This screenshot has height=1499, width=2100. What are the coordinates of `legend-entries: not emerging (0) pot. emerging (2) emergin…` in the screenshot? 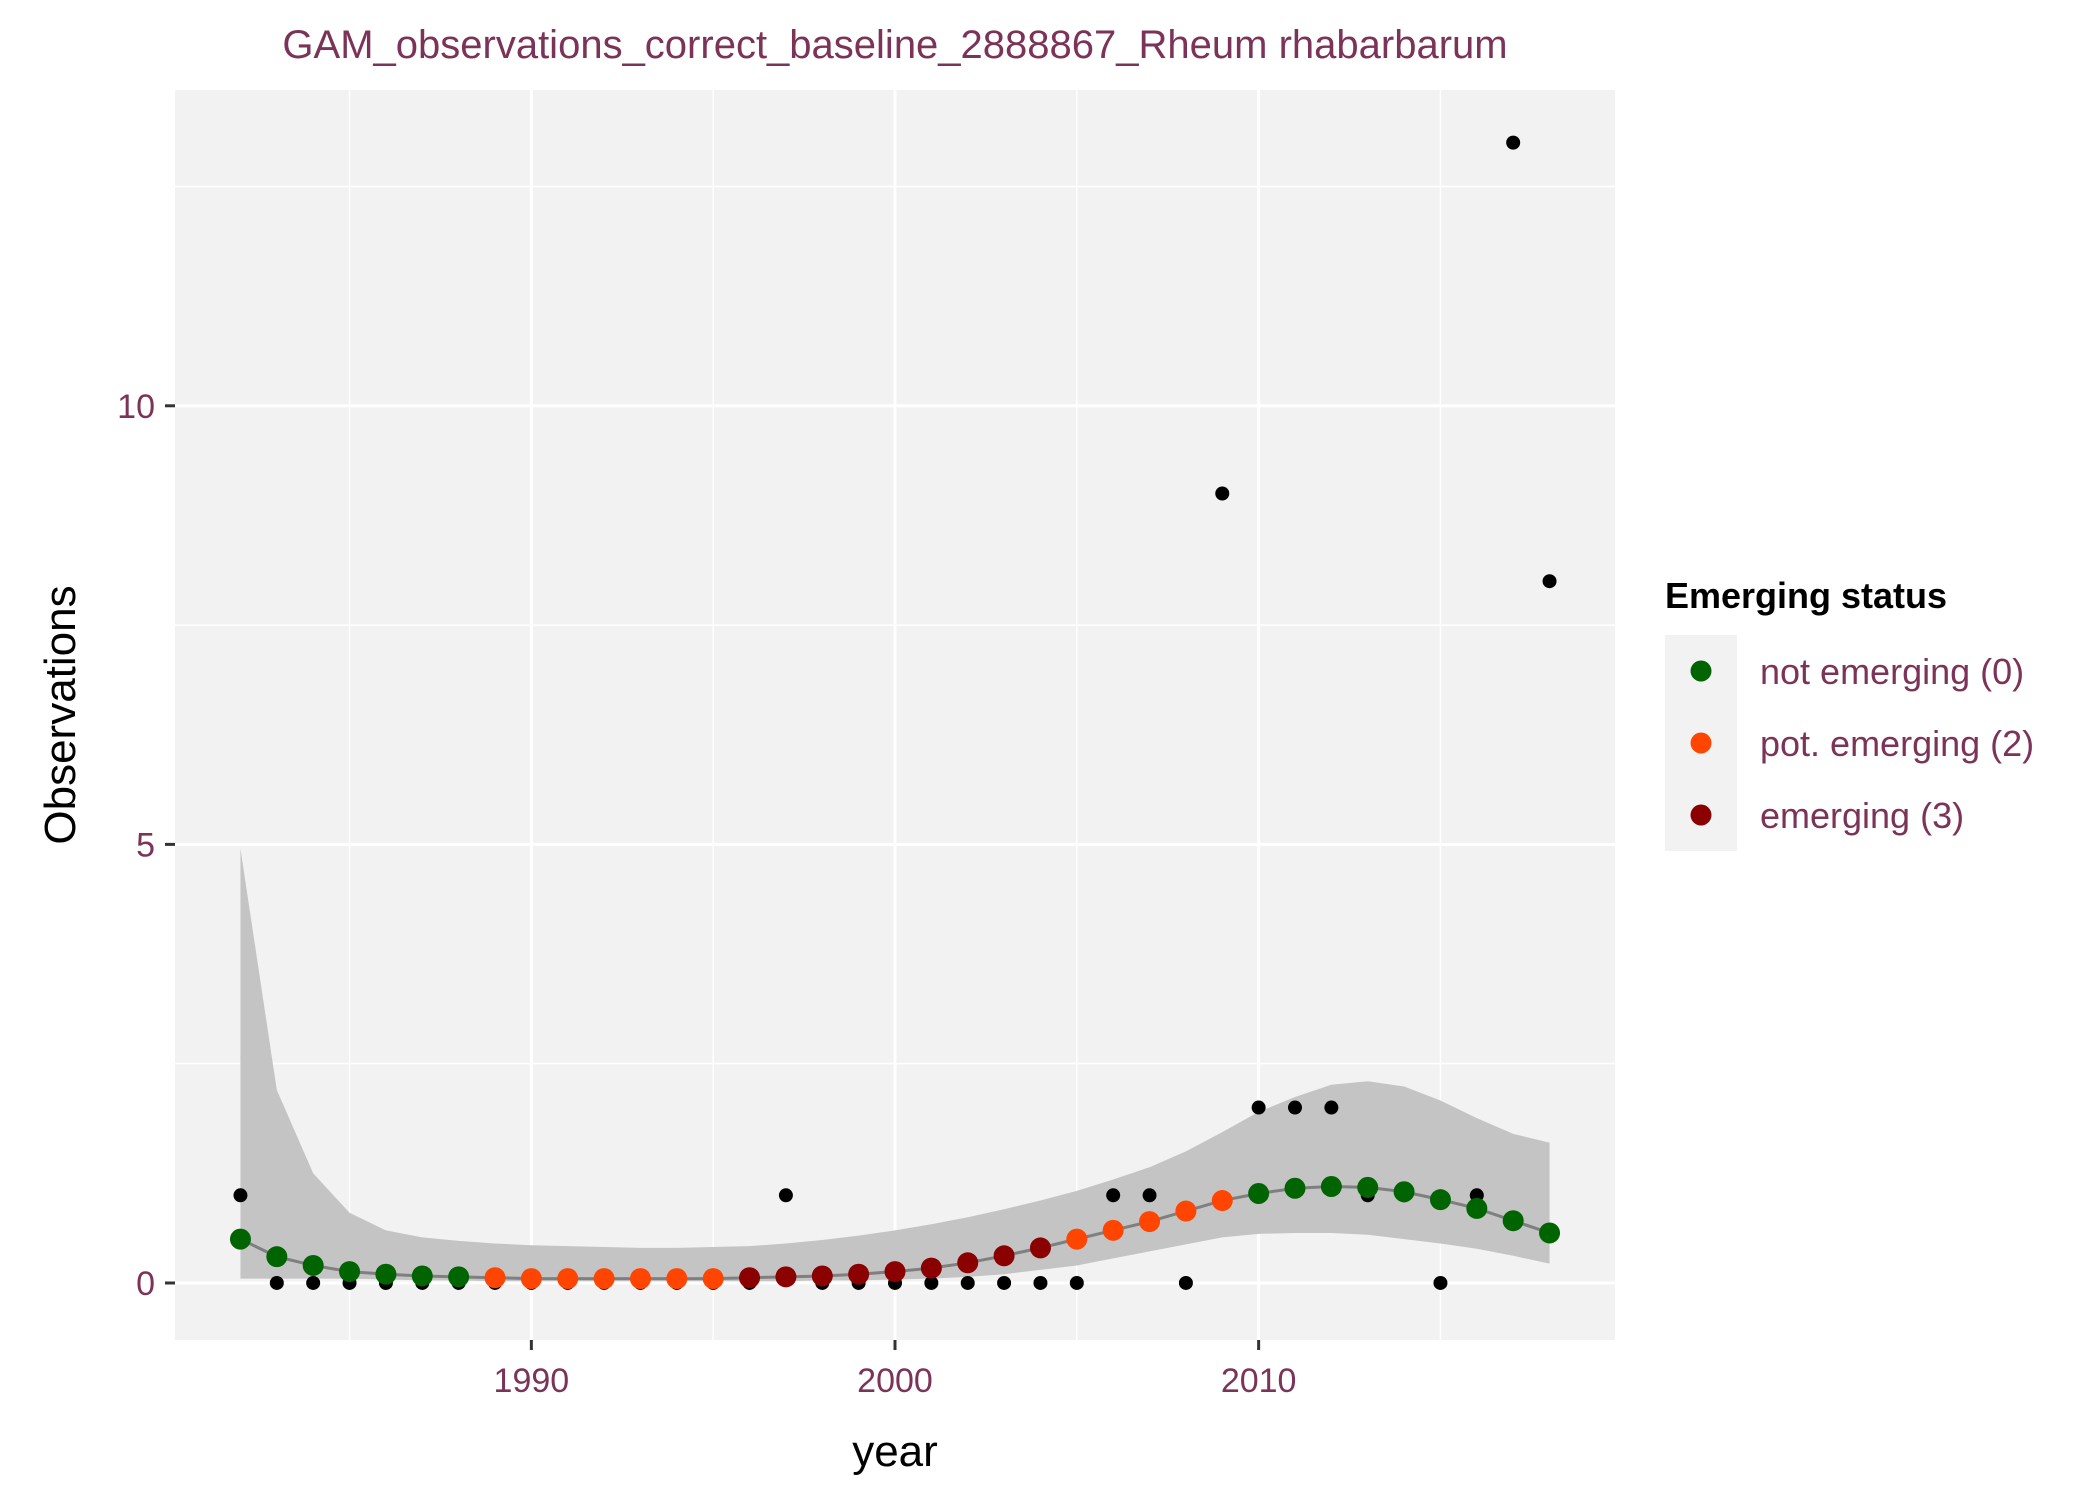 It's located at (1862, 743).